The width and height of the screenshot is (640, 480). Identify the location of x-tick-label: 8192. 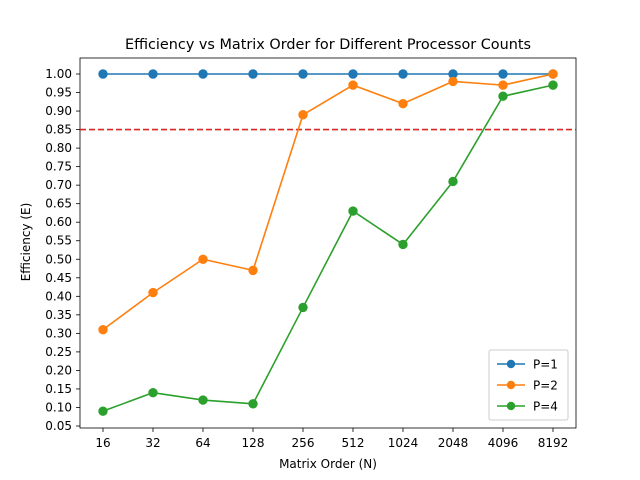
(553, 443).